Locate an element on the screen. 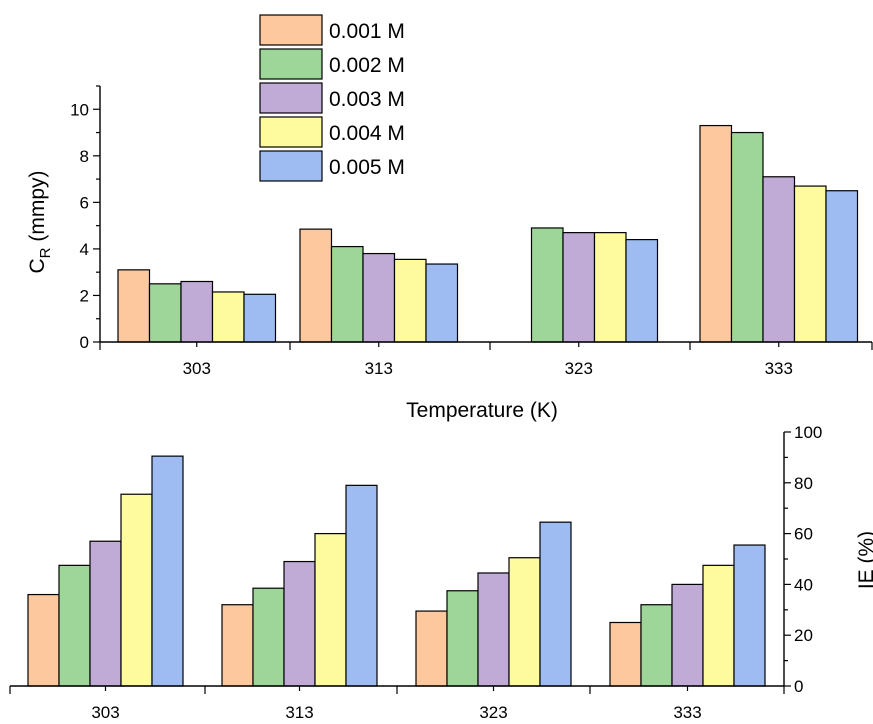  cr-bar-313-0.004M is located at coordinates (410, 300).